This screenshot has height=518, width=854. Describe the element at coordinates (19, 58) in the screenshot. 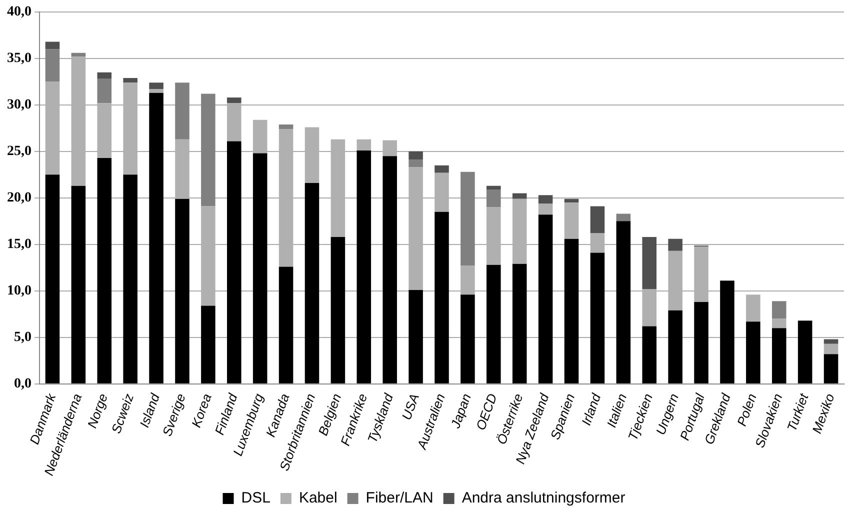

I see `y-tick-label: 35,0` at that location.